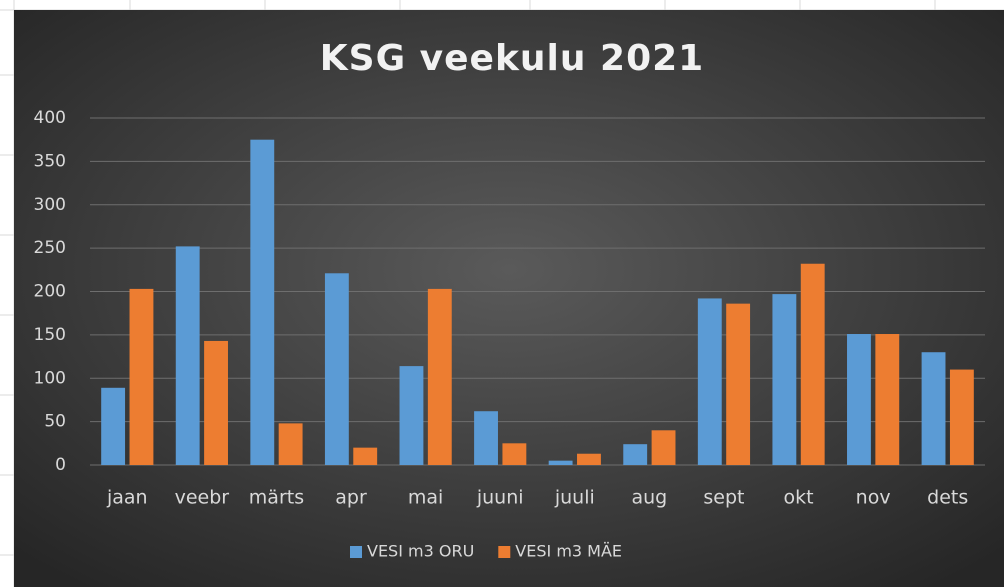 The image size is (1004, 587). I want to click on x-tick-label: juuni, so click(500, 498).